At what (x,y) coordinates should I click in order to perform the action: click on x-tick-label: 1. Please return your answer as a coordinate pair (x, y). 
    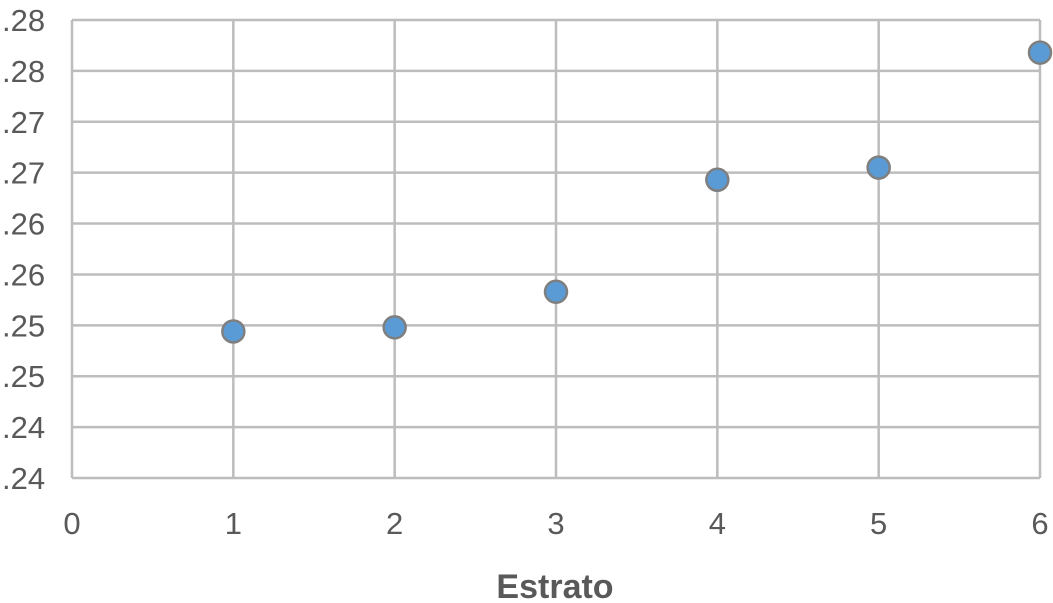
    Looking at the image, I should click on (233, 523).